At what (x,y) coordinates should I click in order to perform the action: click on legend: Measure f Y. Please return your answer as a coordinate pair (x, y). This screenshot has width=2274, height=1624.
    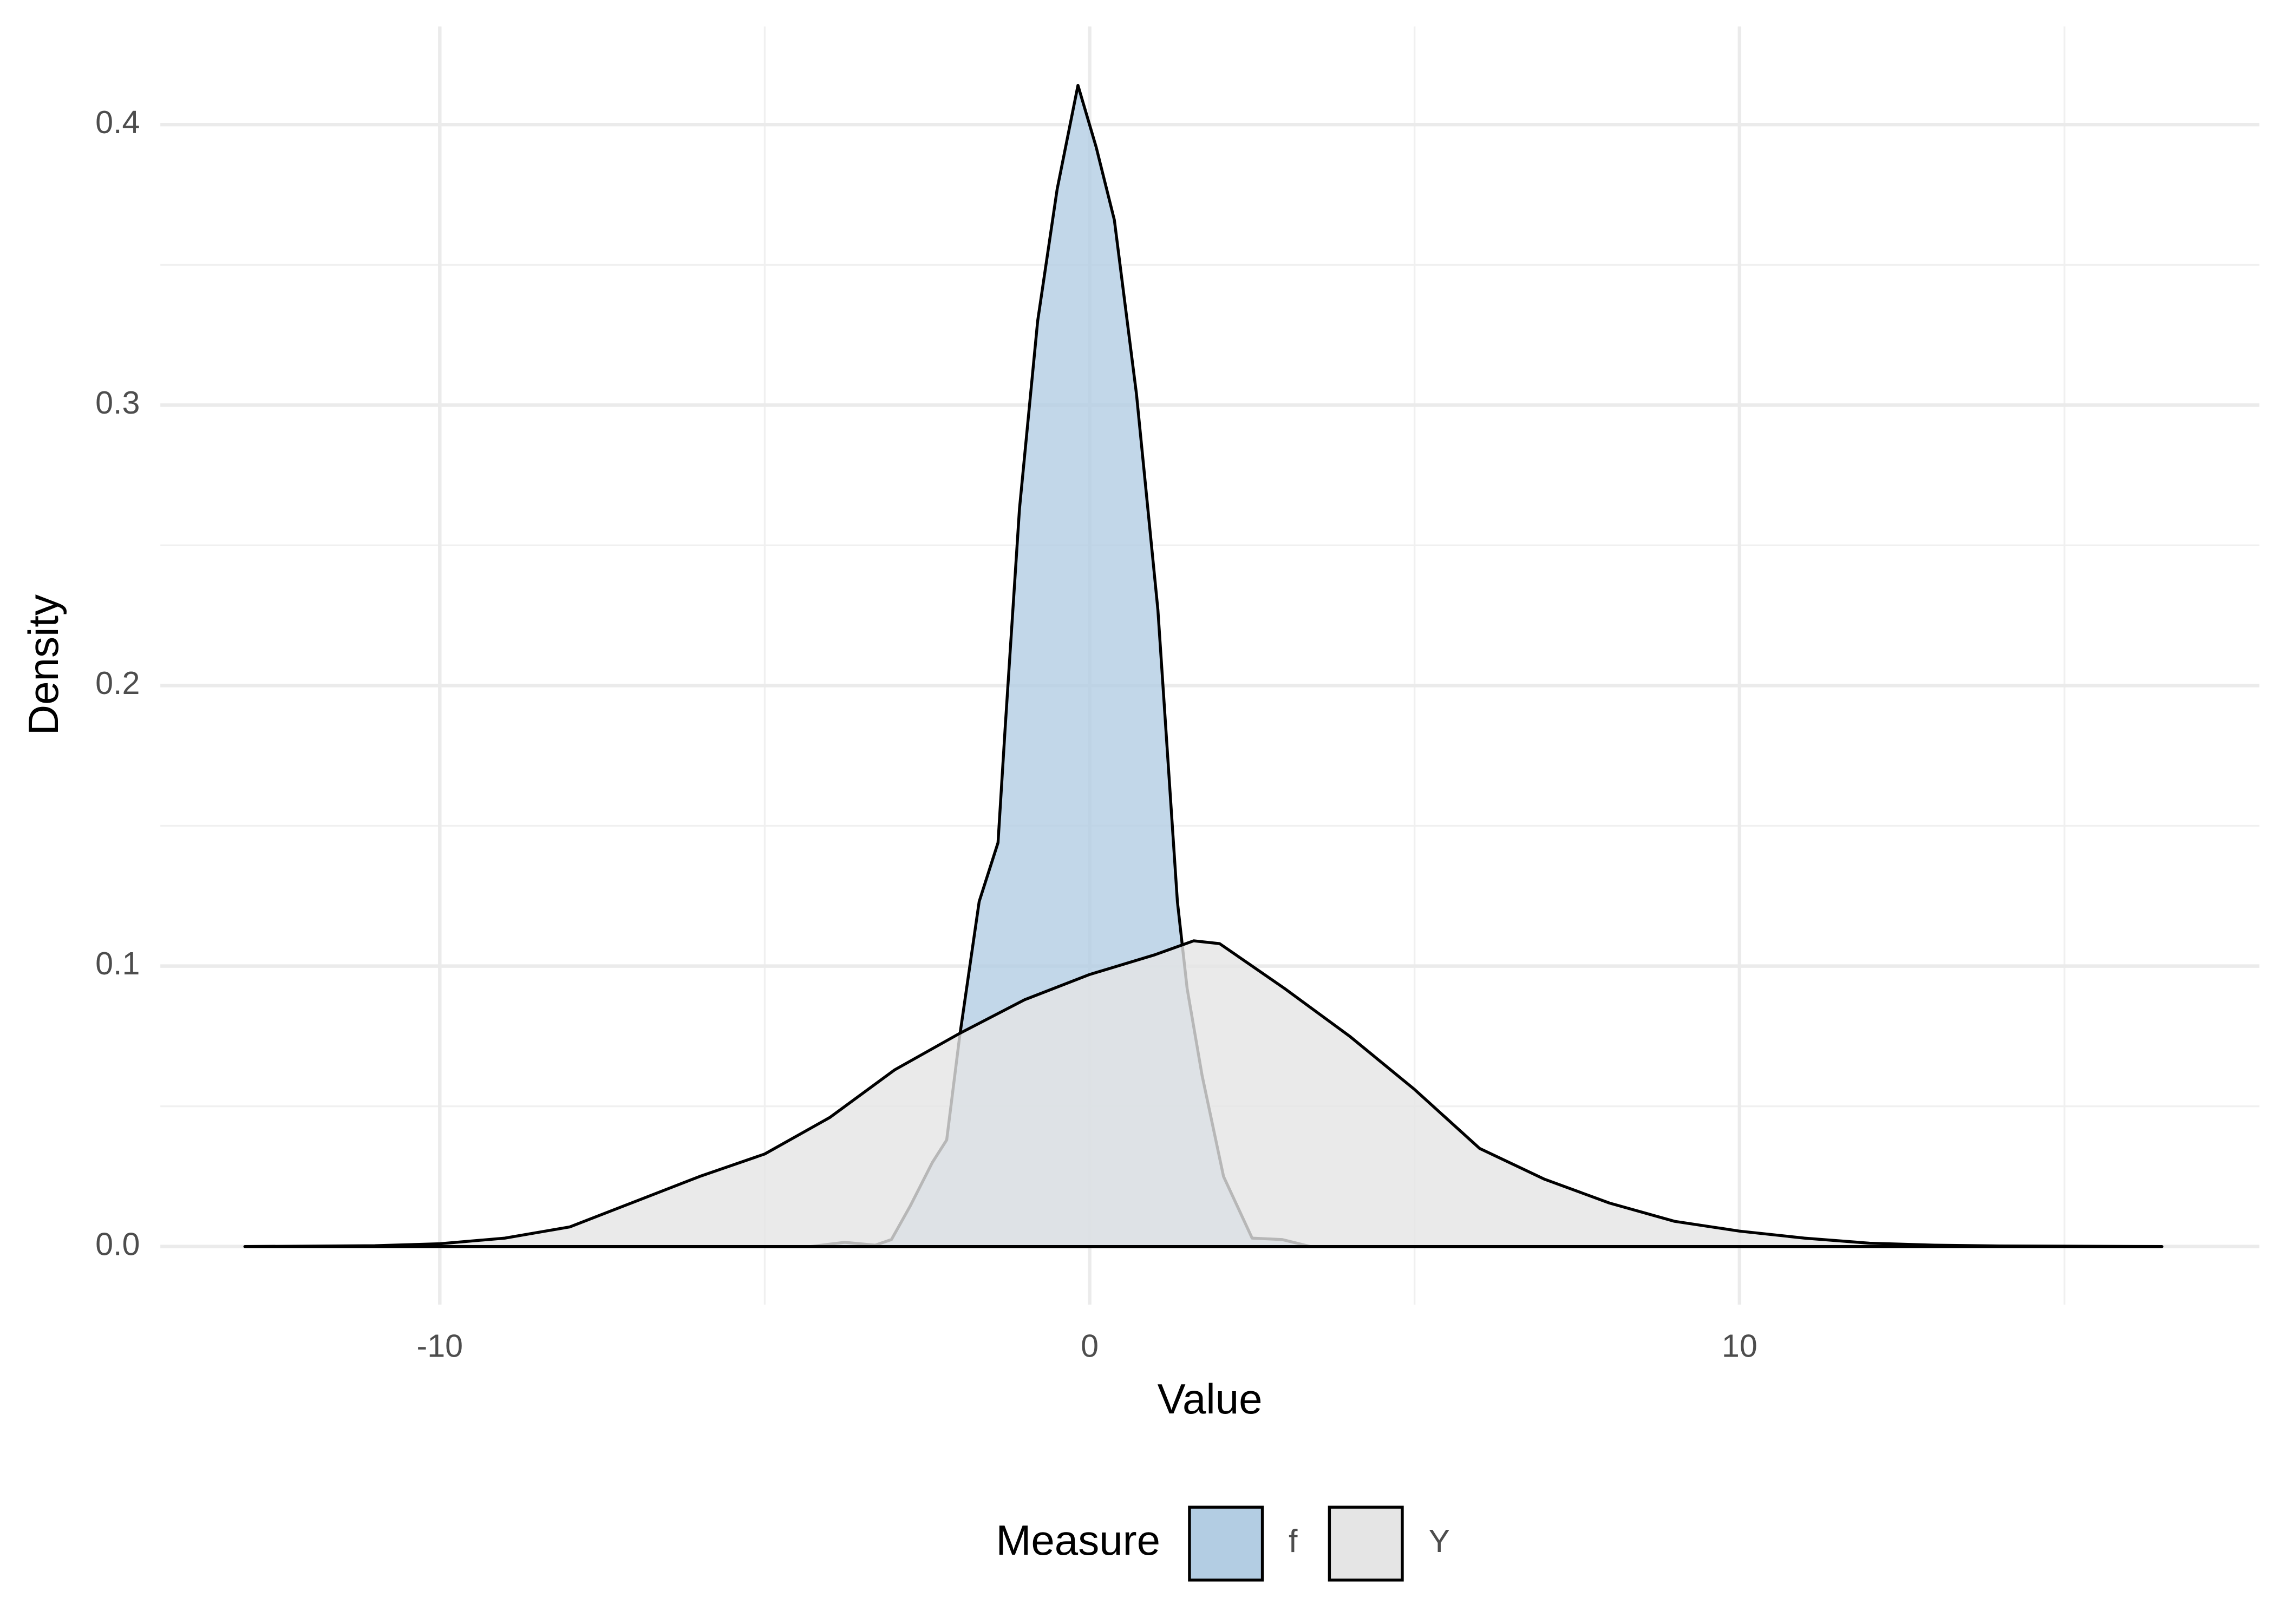
    Looking at the image, I should click on (1223, 1543).